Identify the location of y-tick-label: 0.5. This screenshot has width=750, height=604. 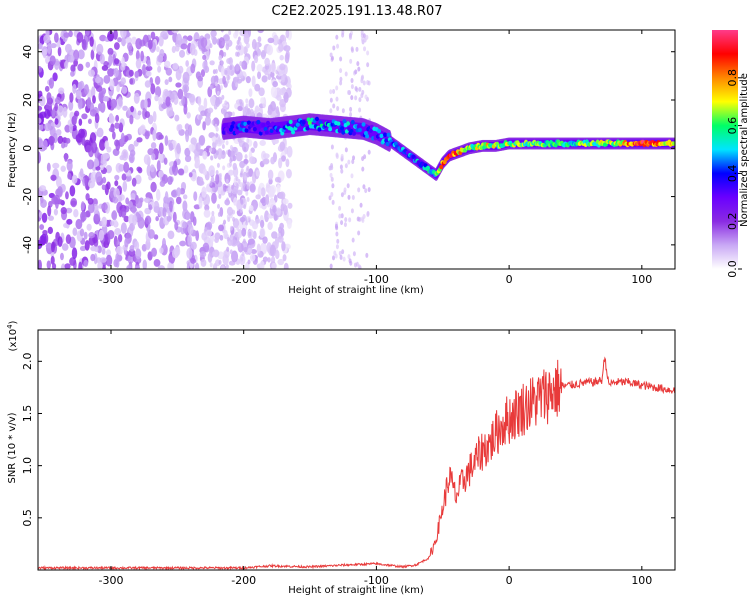
(27, 518).